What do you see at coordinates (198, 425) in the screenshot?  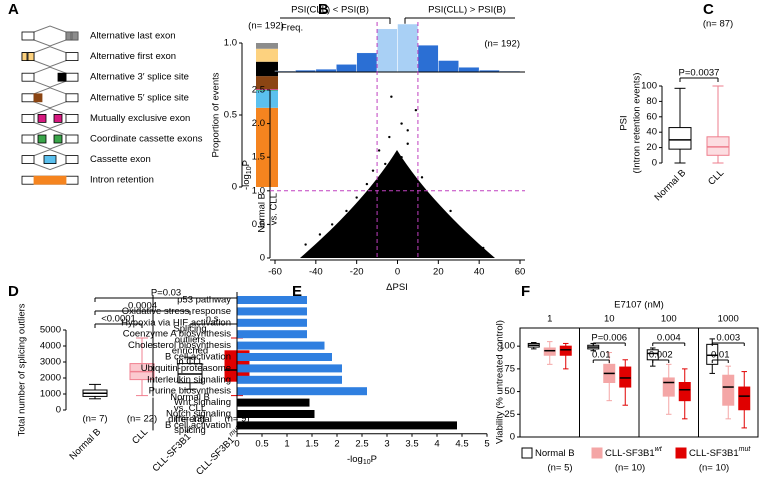 I see `y-tick-label: B cell activation` at bounding box center [198, 425].